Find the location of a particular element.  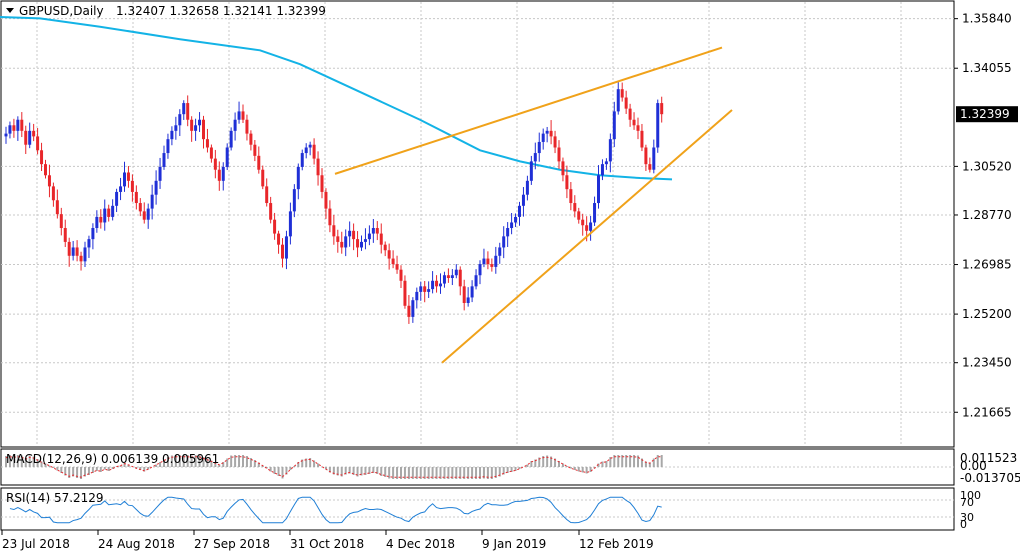

price-tick-label: 1.23450 is located at coordinates (987, 363).